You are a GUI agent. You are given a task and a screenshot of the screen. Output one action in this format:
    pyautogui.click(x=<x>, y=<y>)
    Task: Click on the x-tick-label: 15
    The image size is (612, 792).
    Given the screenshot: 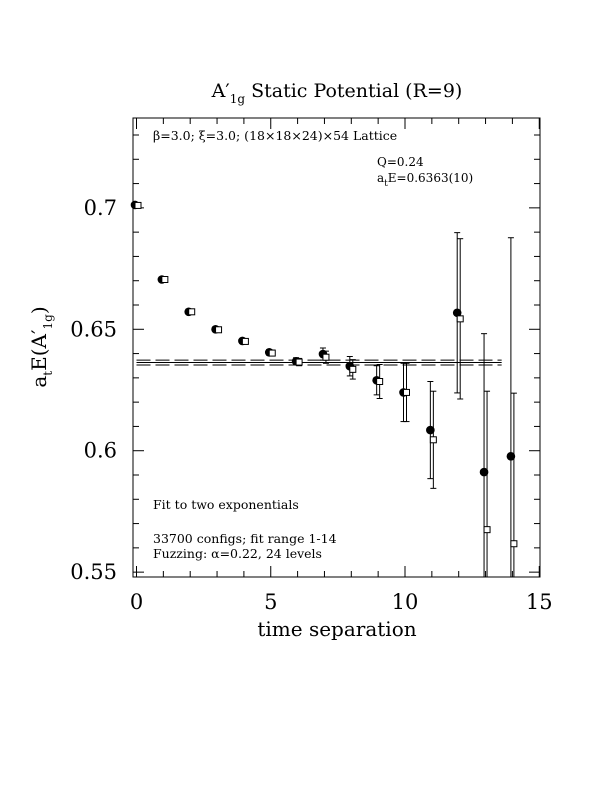 What is the action you would take?
    pyautogui.click(x=539, y=602)
    